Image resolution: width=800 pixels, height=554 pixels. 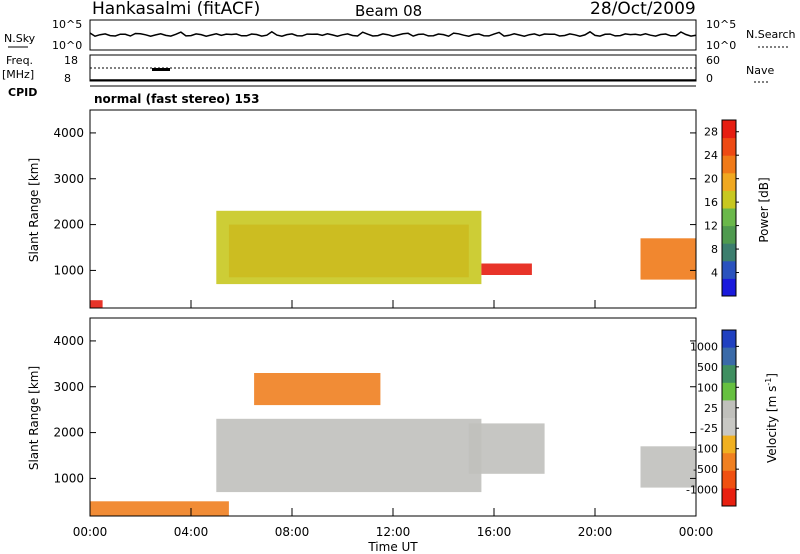 What do you see at coordinates (595, 532) in the screenshot?
I see `xtick-label-5: 20:00` at bounding box center [595, 532].